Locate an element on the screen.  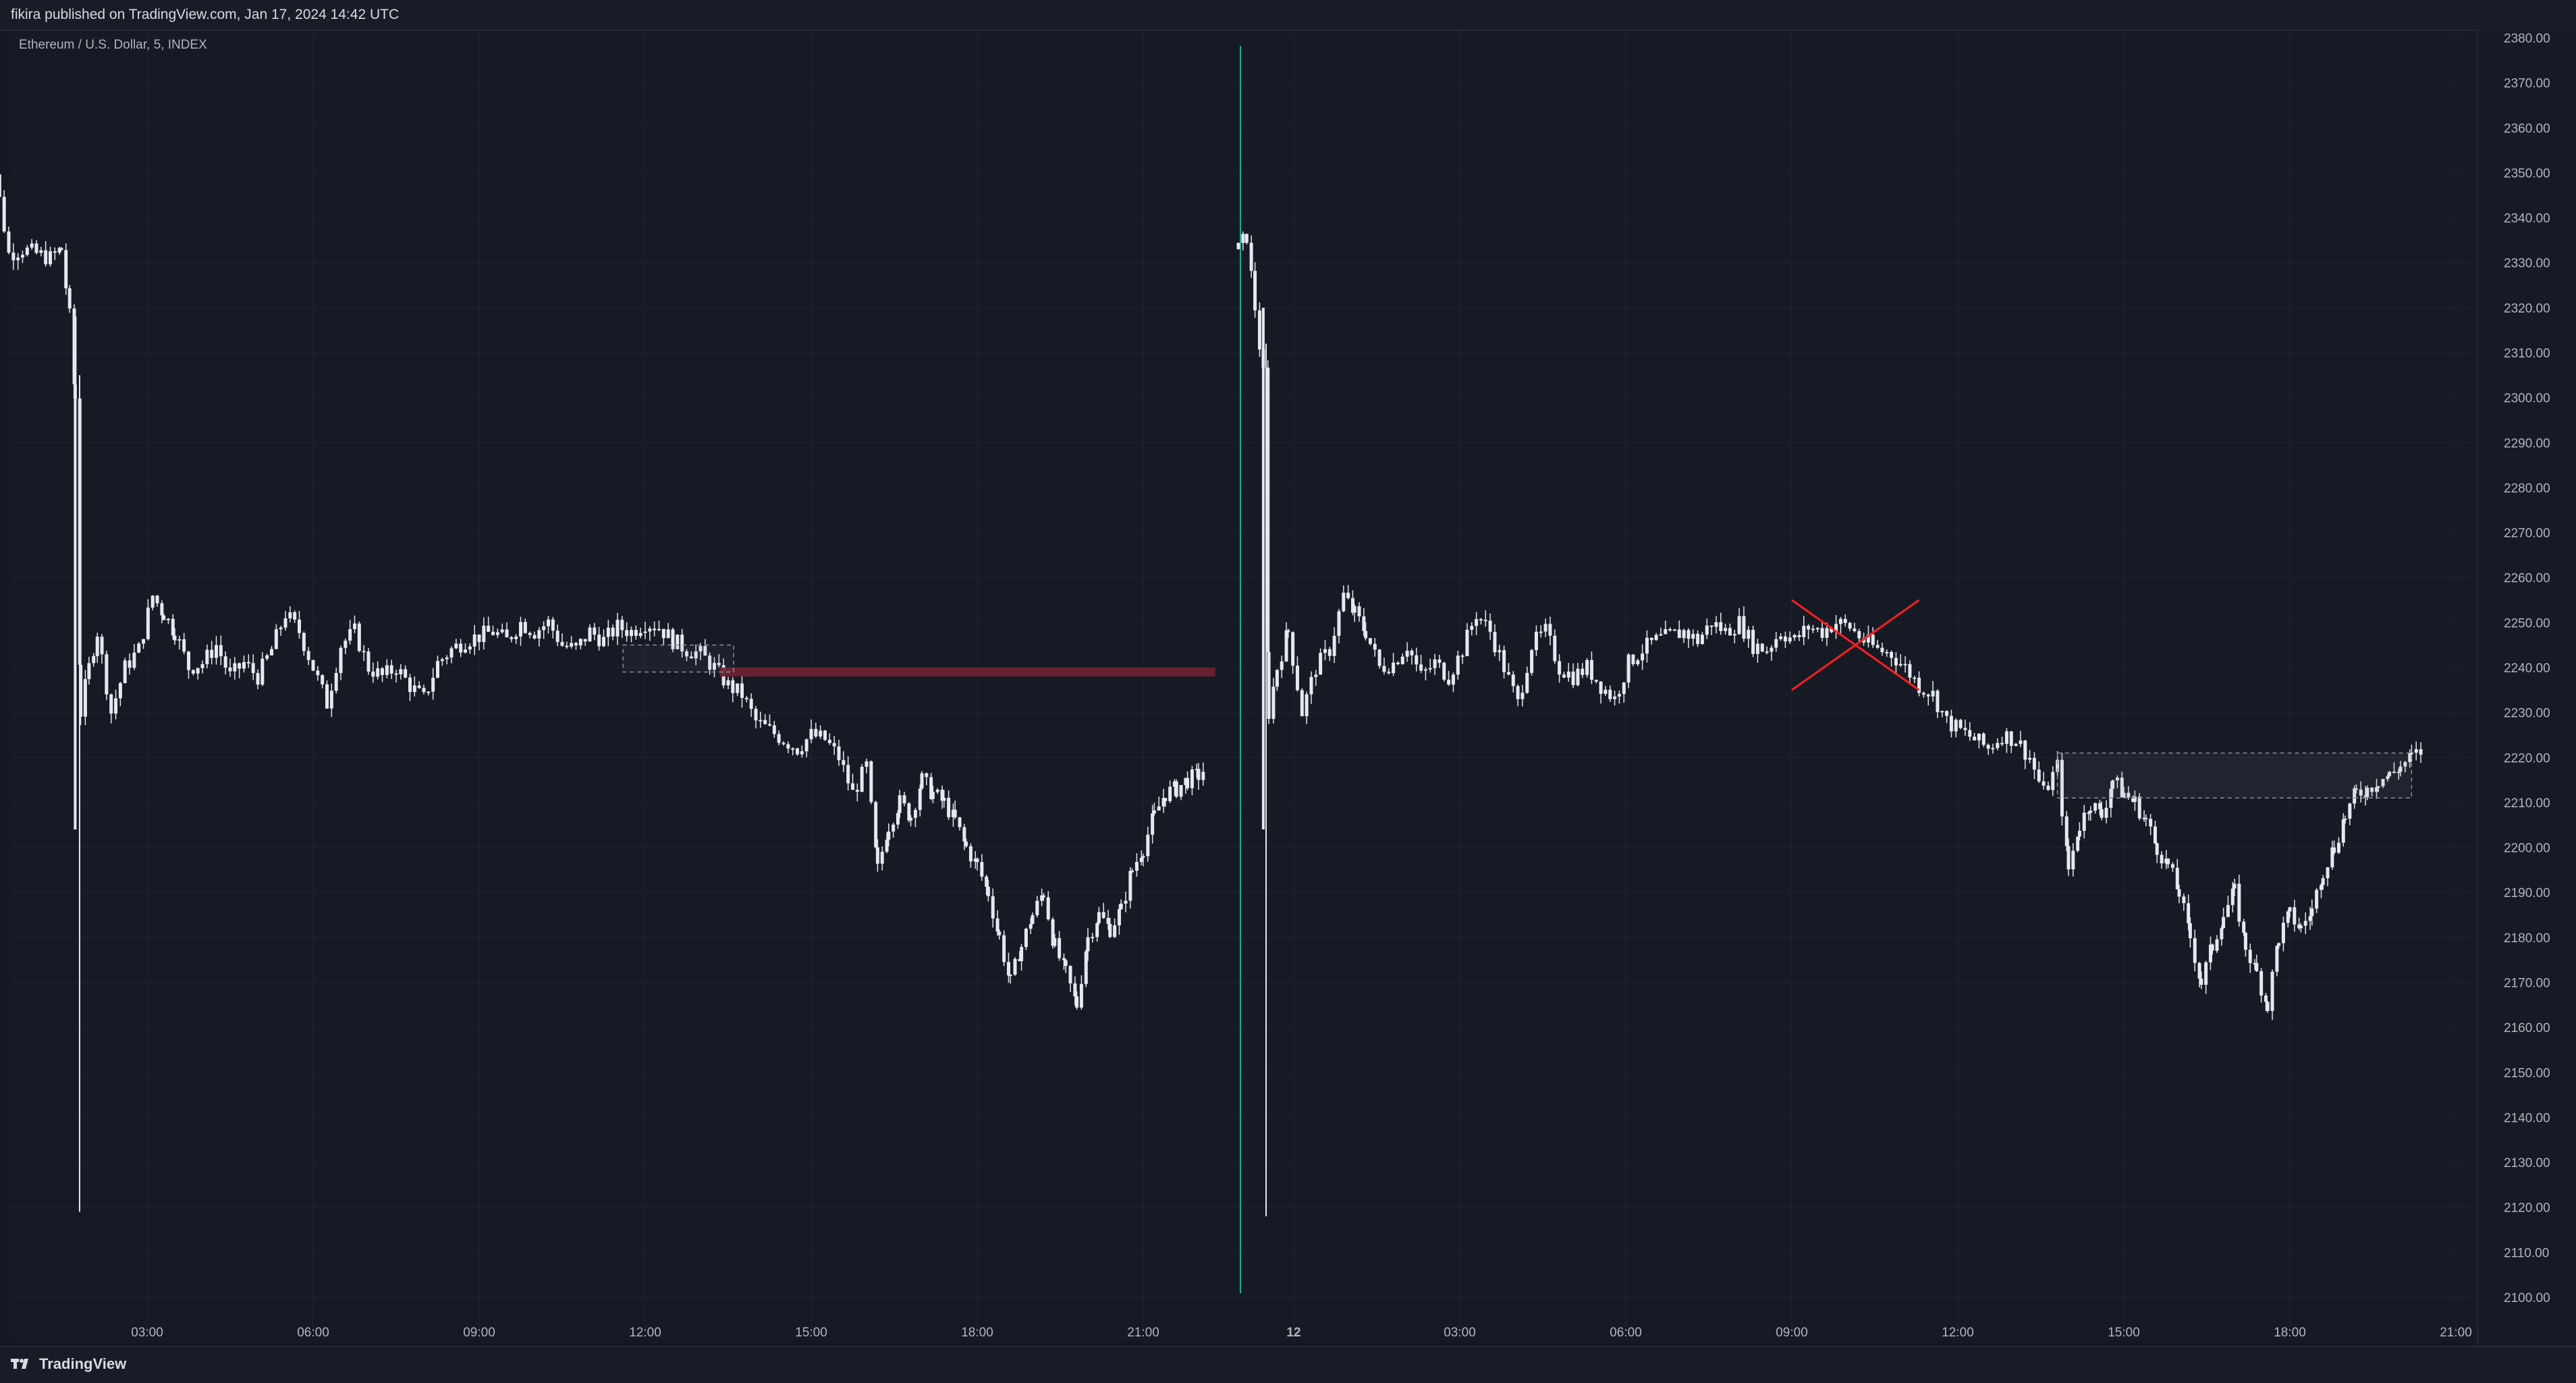
time-tick-label: 18:00 is located at coordinates (977, 1333).